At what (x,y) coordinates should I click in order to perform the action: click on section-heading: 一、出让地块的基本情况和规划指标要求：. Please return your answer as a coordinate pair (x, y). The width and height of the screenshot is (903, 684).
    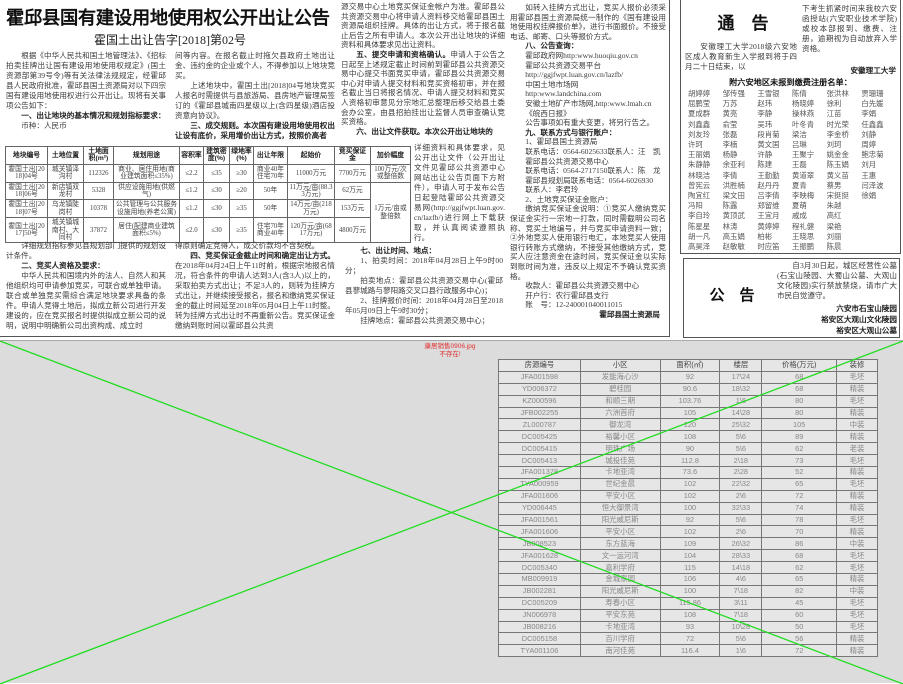
    Looking at the image, I should click on (93, 115).